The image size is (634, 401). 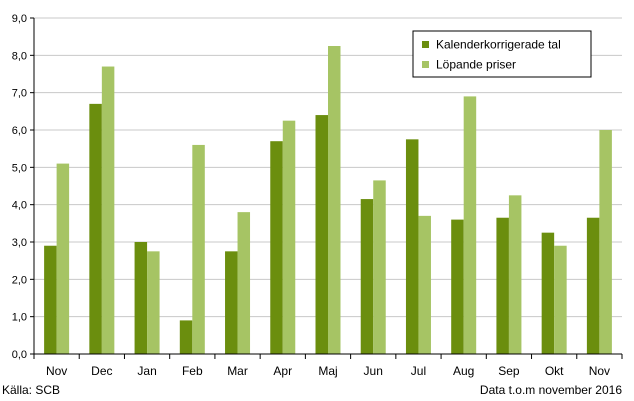 I want to click on source-note: Källa: SCB, so click(x=31, y=390).